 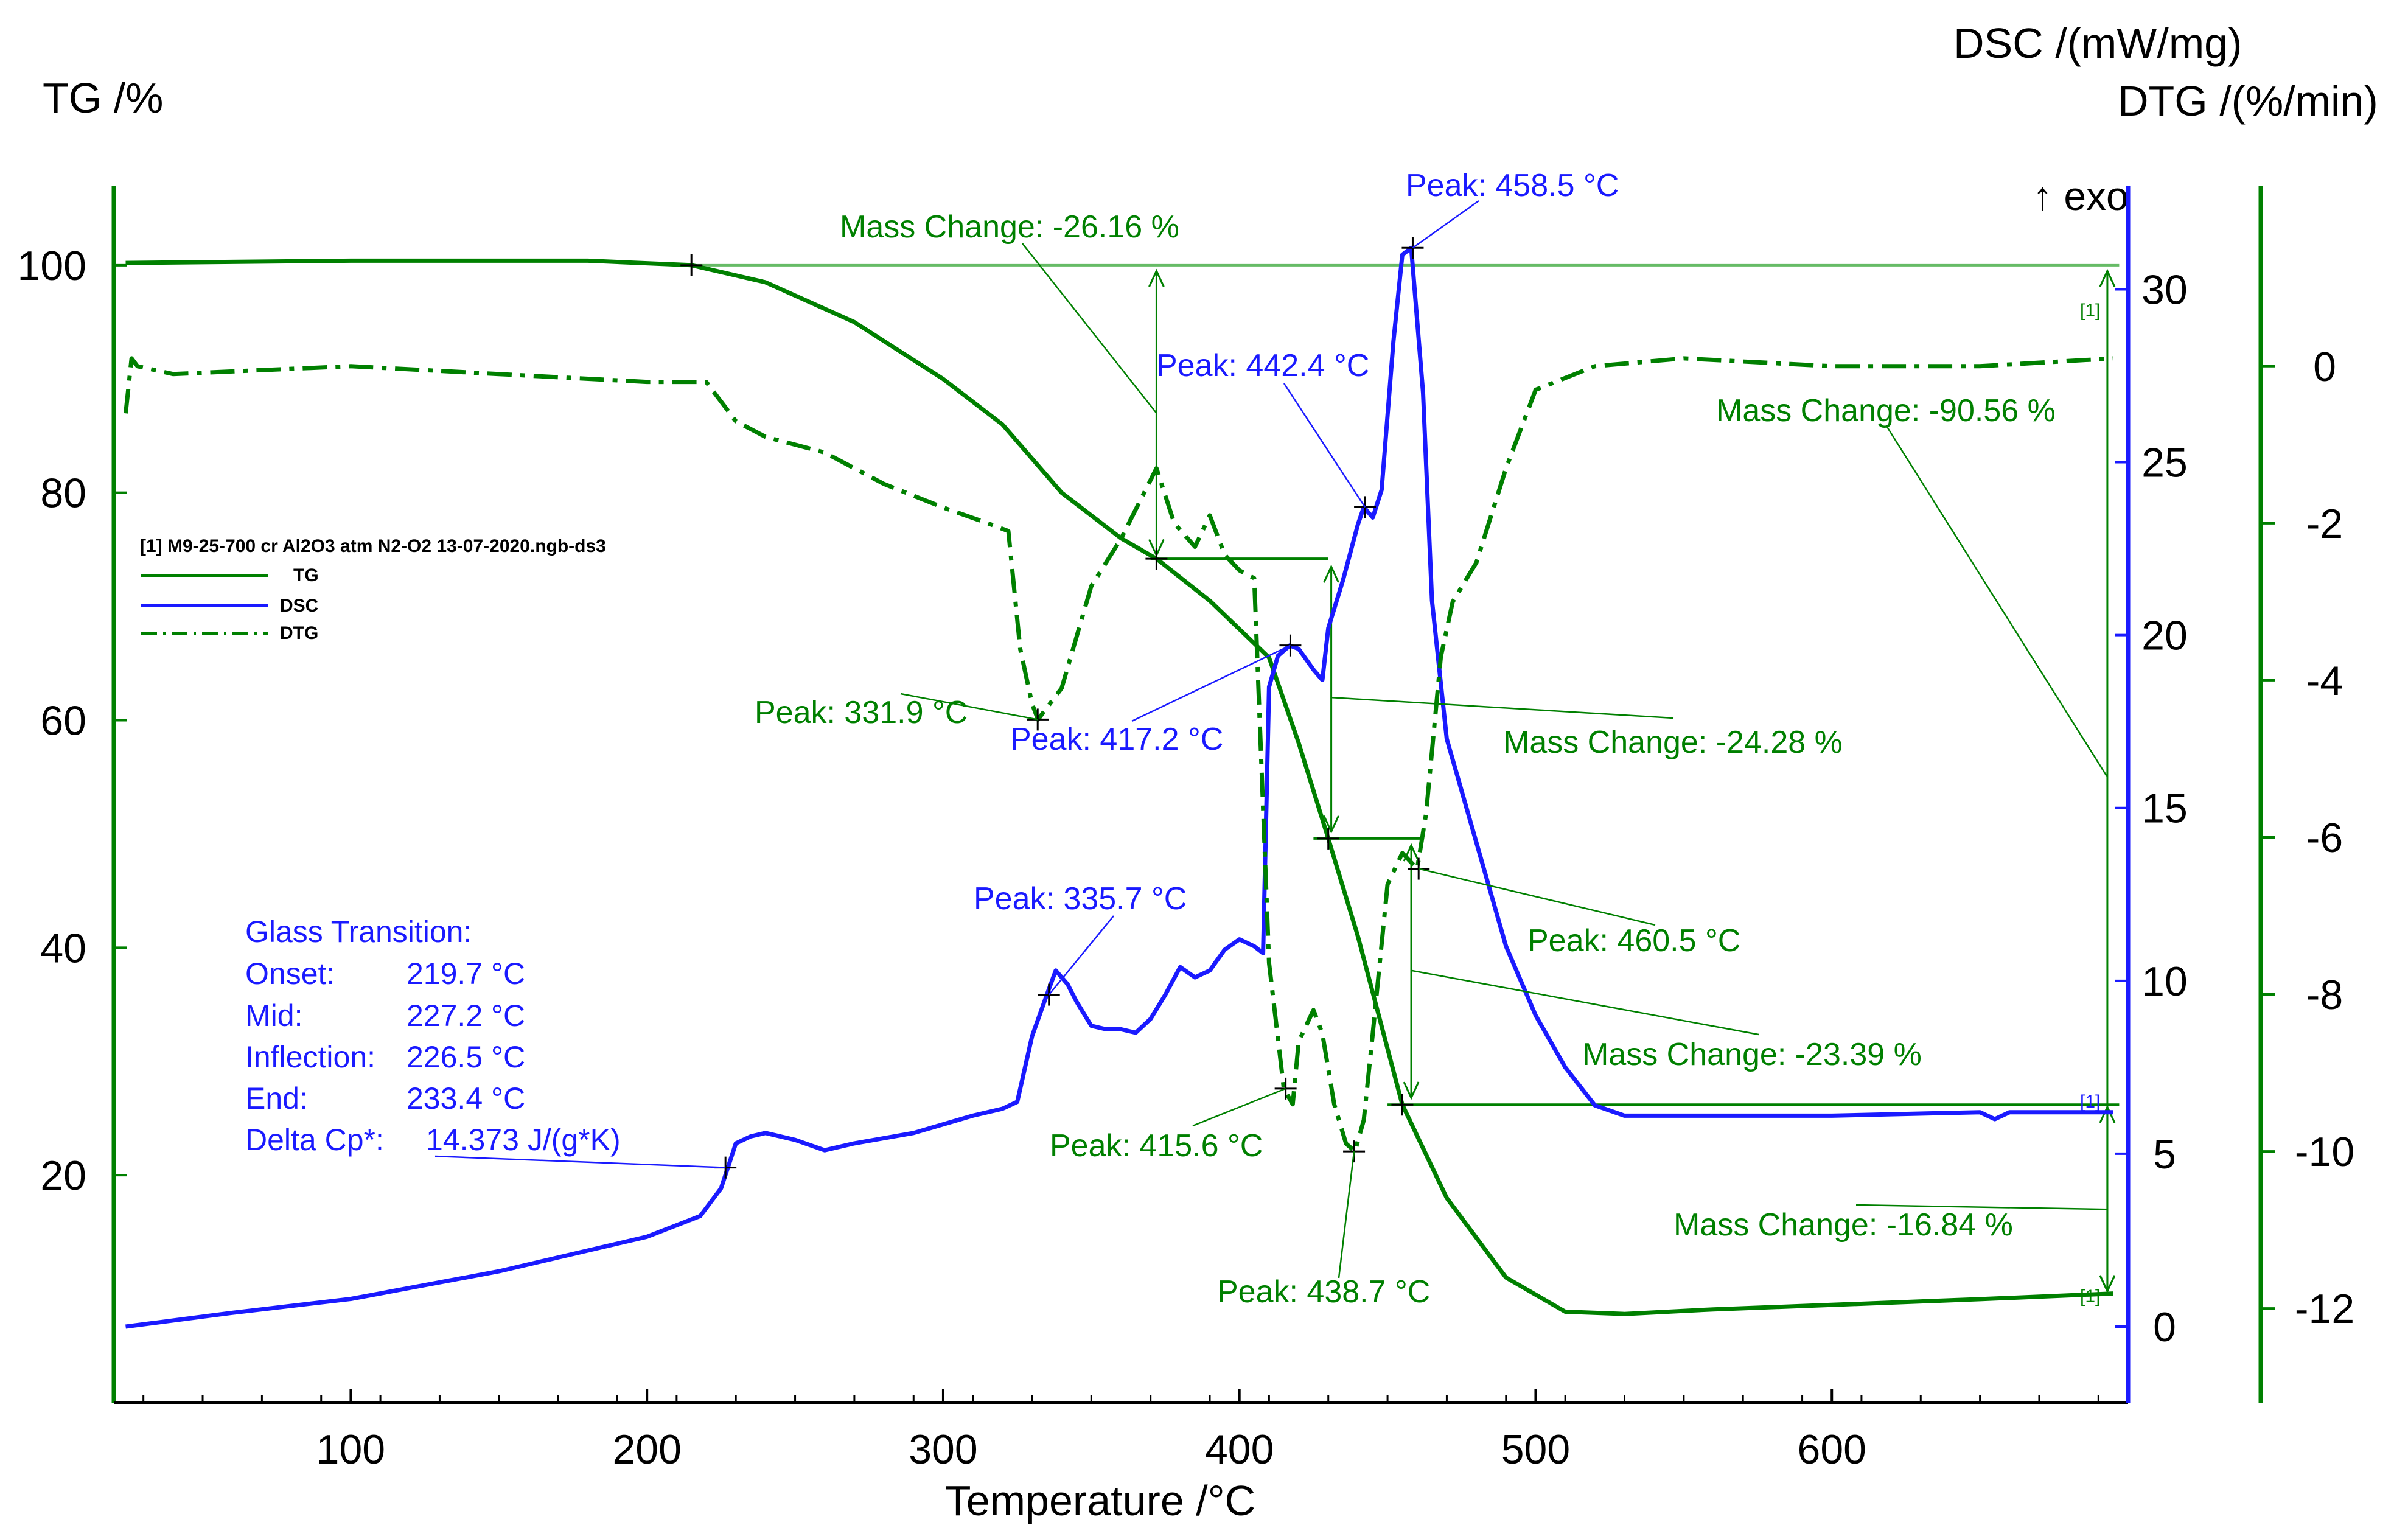 I want to click on annotation-label: Peak: 438.7 °C, so click(x=1323, y=1292).